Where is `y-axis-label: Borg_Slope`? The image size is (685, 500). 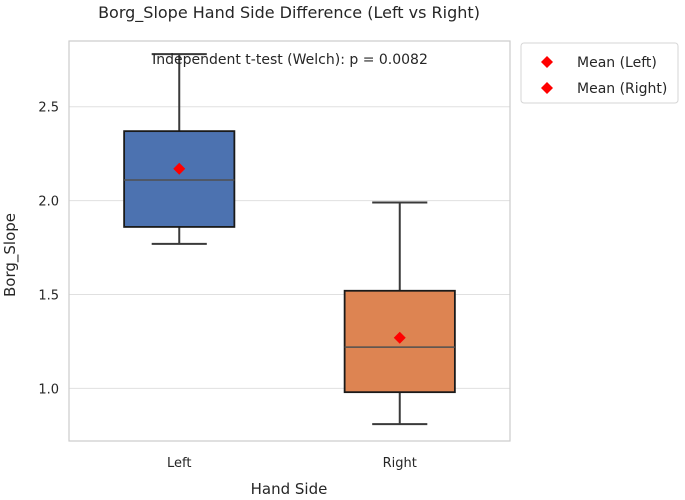
y-axis-label: Borg_Slope is located at coordinates (10, 255).